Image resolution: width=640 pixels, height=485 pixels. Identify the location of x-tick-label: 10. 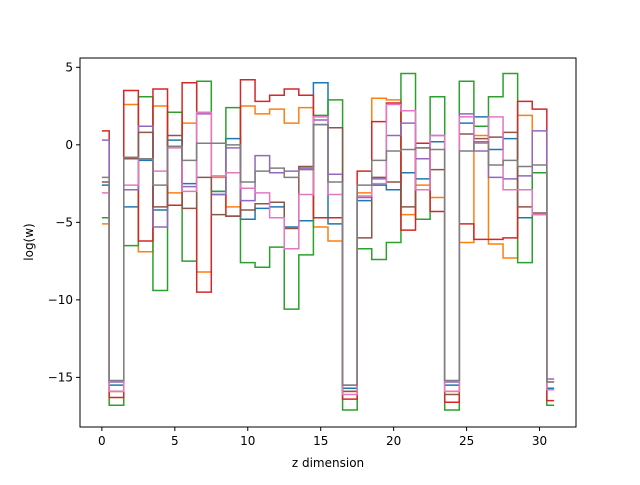
(247, 441).